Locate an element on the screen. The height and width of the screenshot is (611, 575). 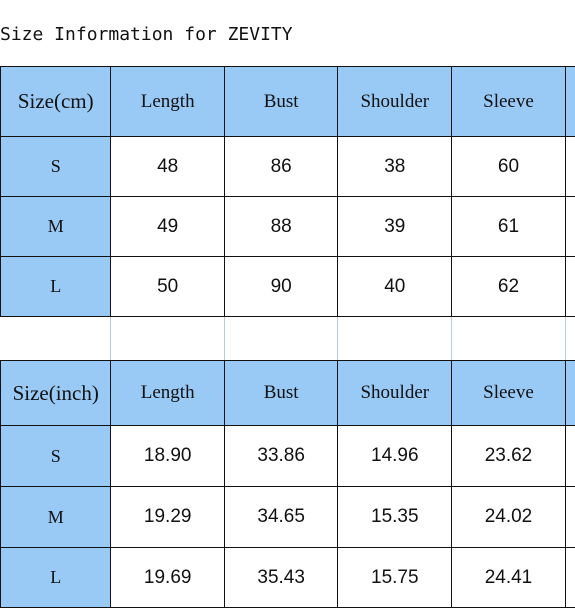
inch-size-label: M is located at coordinates (56, 517).